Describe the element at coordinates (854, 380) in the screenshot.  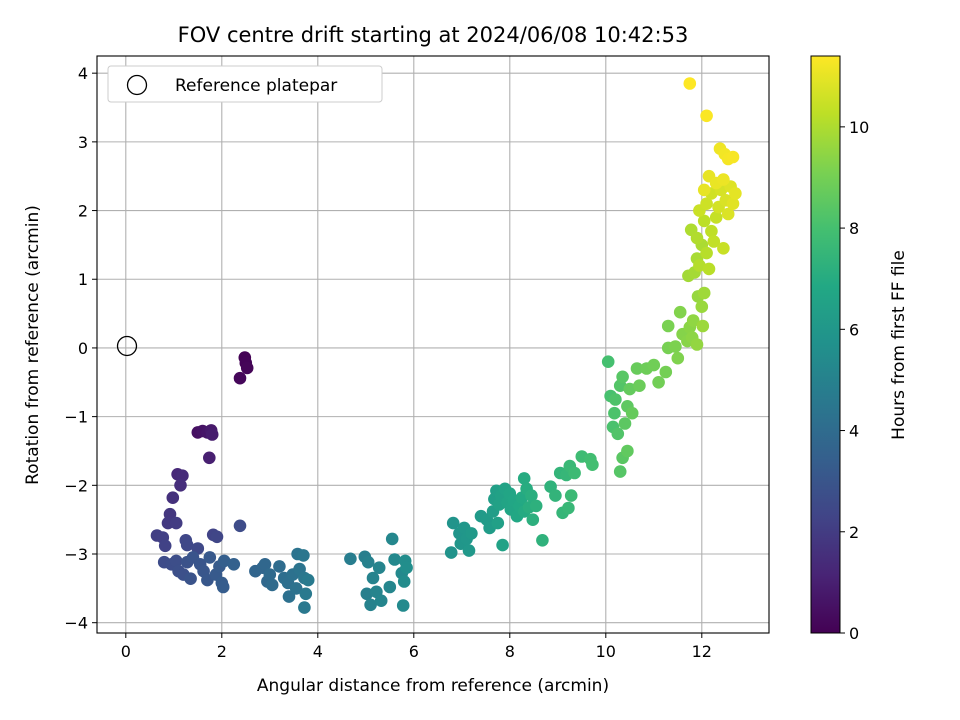
I see `colorbar-ticks: 0 2 4 6 8 10` at that location.